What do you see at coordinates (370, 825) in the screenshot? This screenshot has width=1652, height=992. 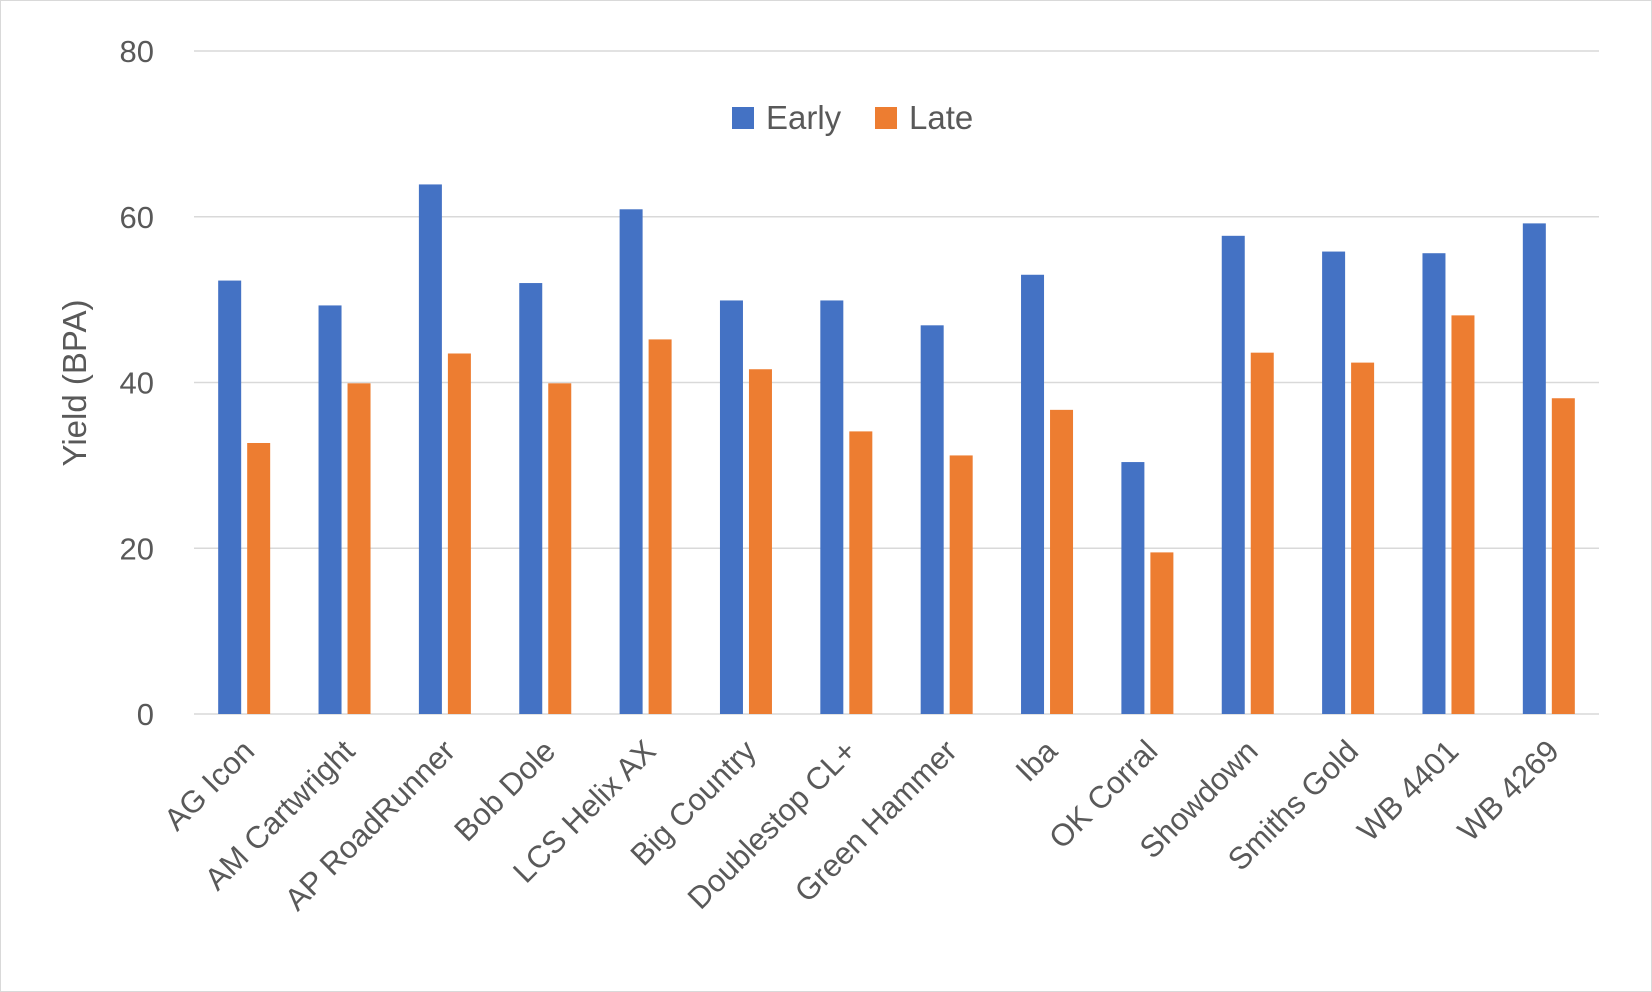 I see `x-tick-label: AP RoadRunner` at bounding box center [370, 825].